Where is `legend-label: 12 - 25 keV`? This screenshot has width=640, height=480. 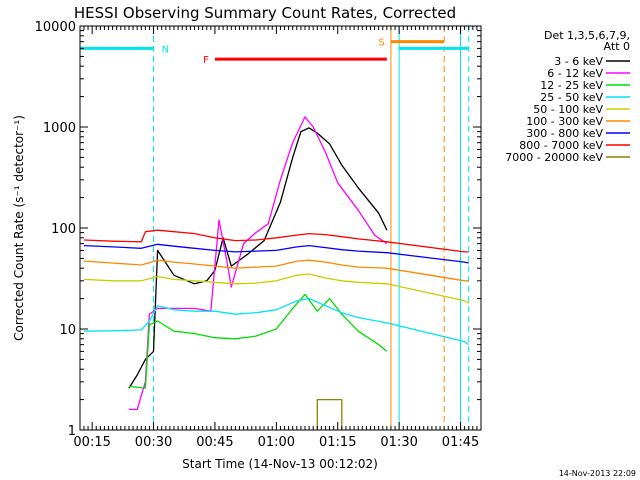
legend-label: 12 - 25 keV is located at coordinates (571, 85).